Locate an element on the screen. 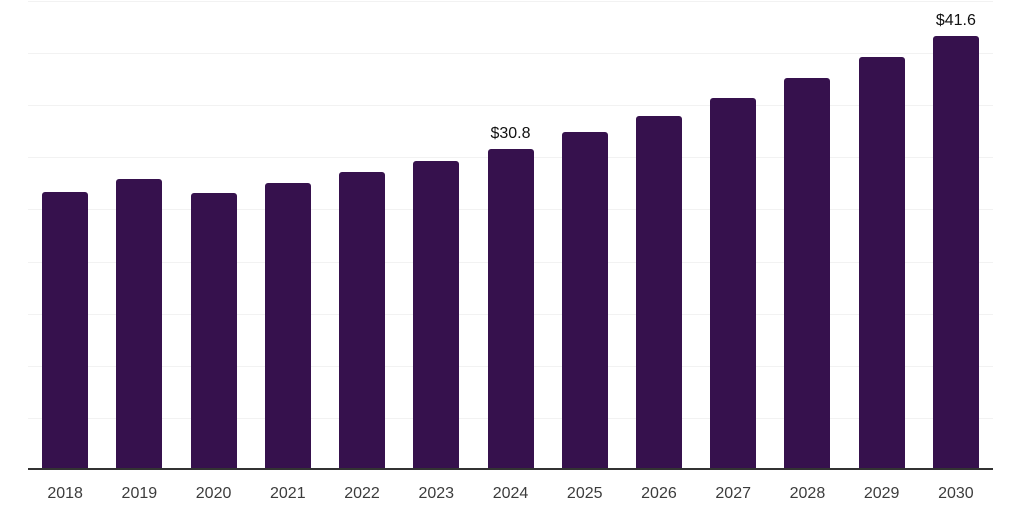 This screenshot has width=1024, height=512. bar-2024 is located at coordinates (510, 309).